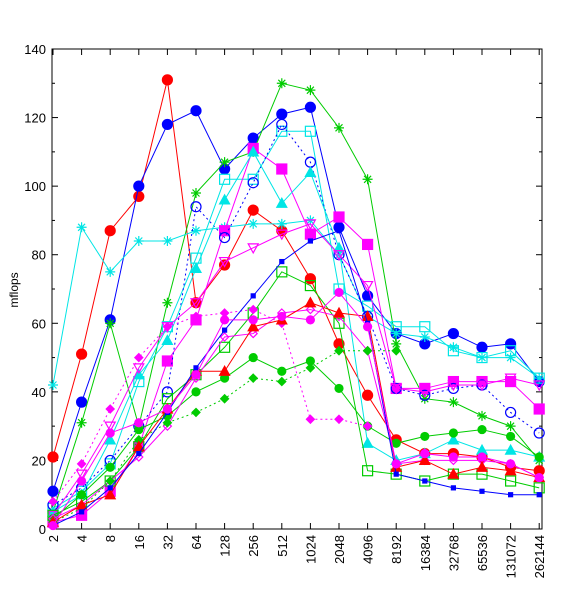 The image size is (577, 601). Describe the element at coordinates (35, 49) in the screenshot. I see `y-tick-label: 140` at that location.